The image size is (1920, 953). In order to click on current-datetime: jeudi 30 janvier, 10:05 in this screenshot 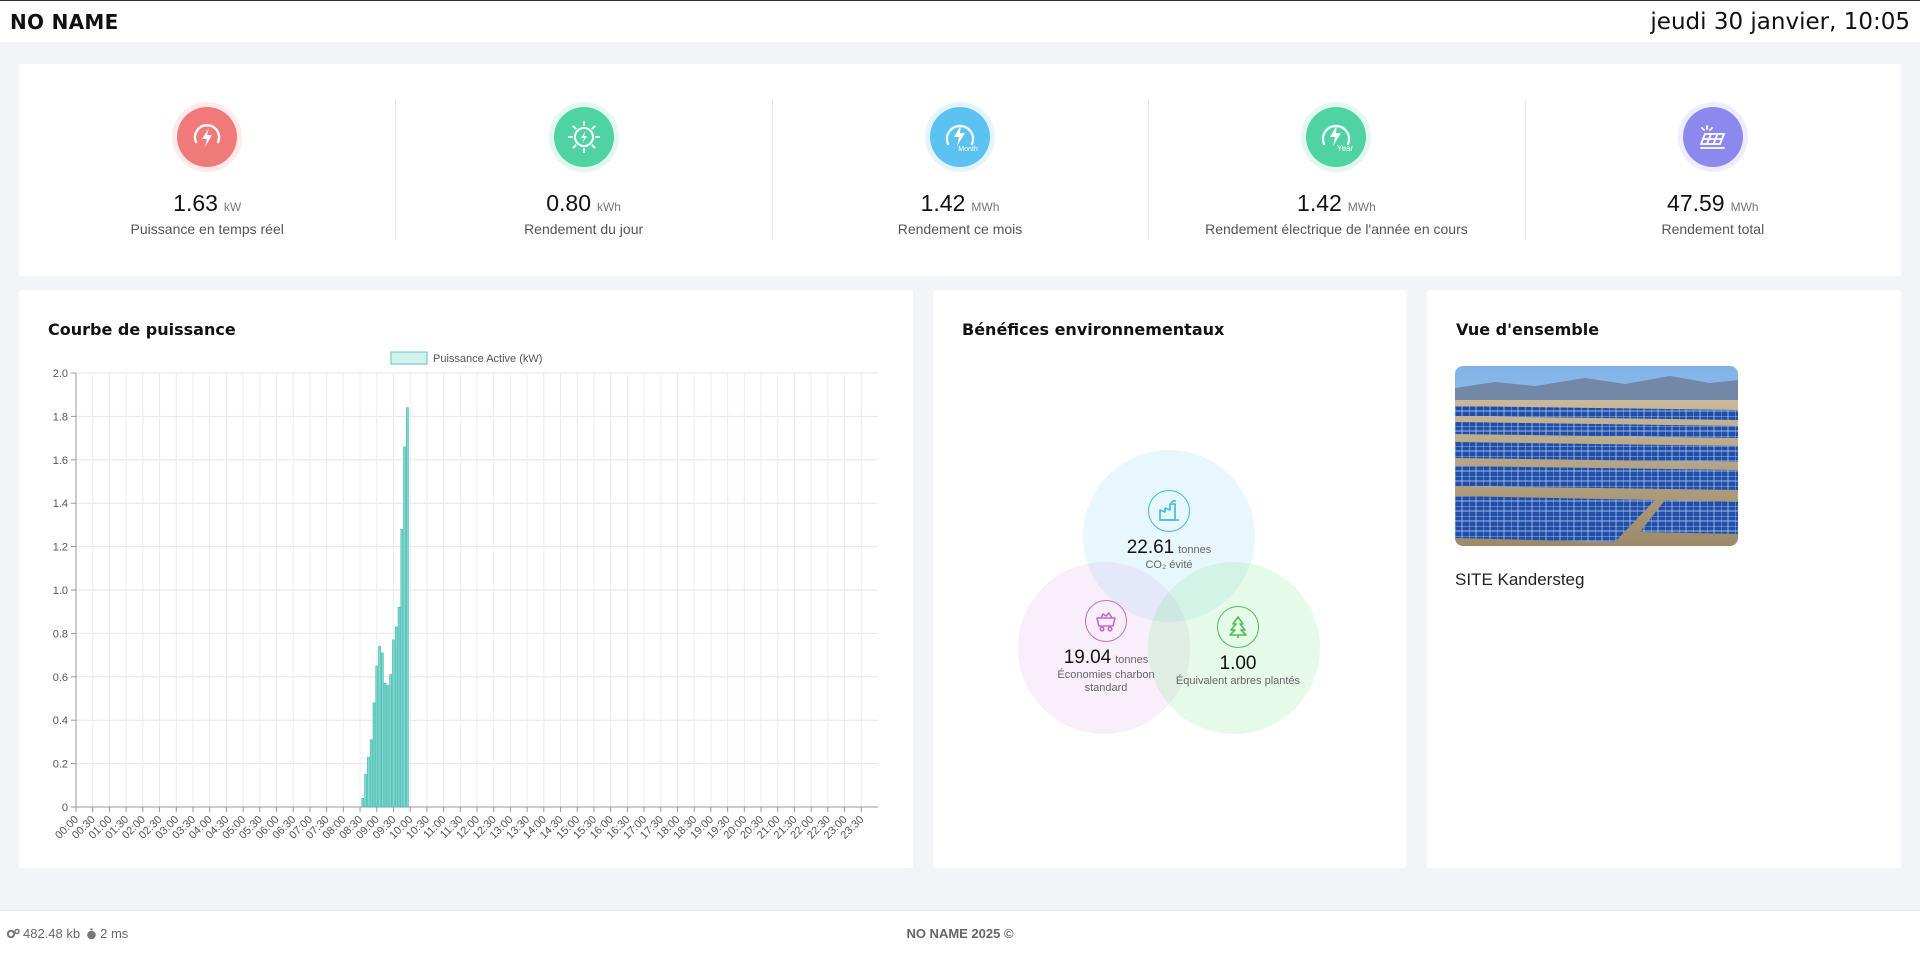, I will do `click(1780, 21)`.